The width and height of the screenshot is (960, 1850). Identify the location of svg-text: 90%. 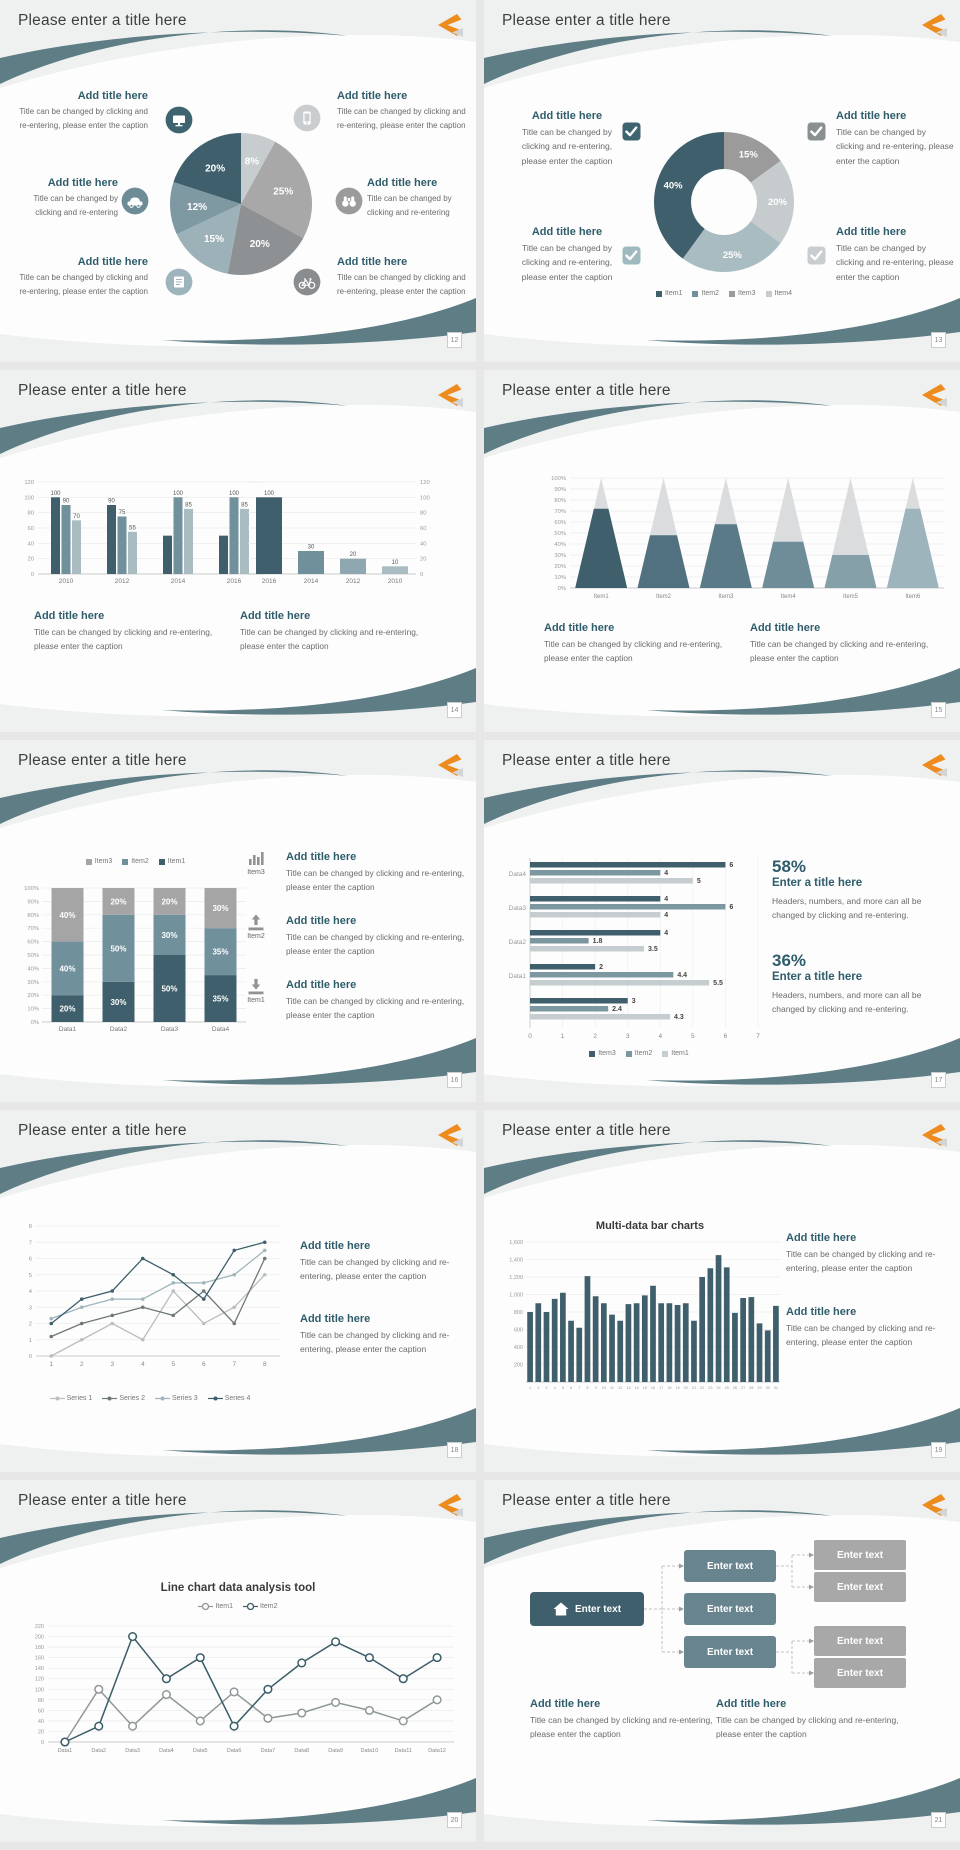
(33, 902).